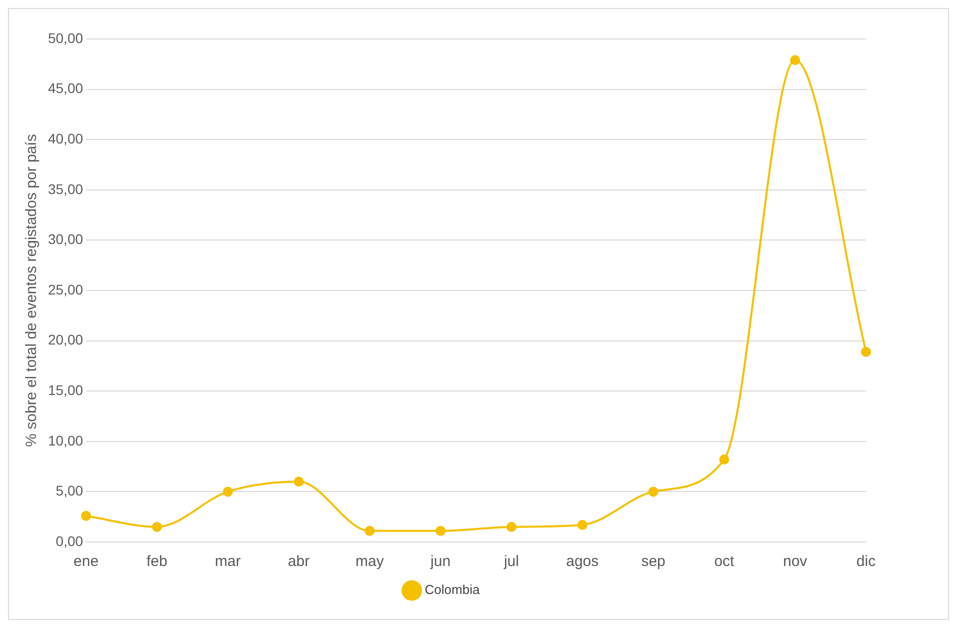  Describe the element at coordinates (582, 561) in the screenshot. I see `x-tick-label: agos` at that location.